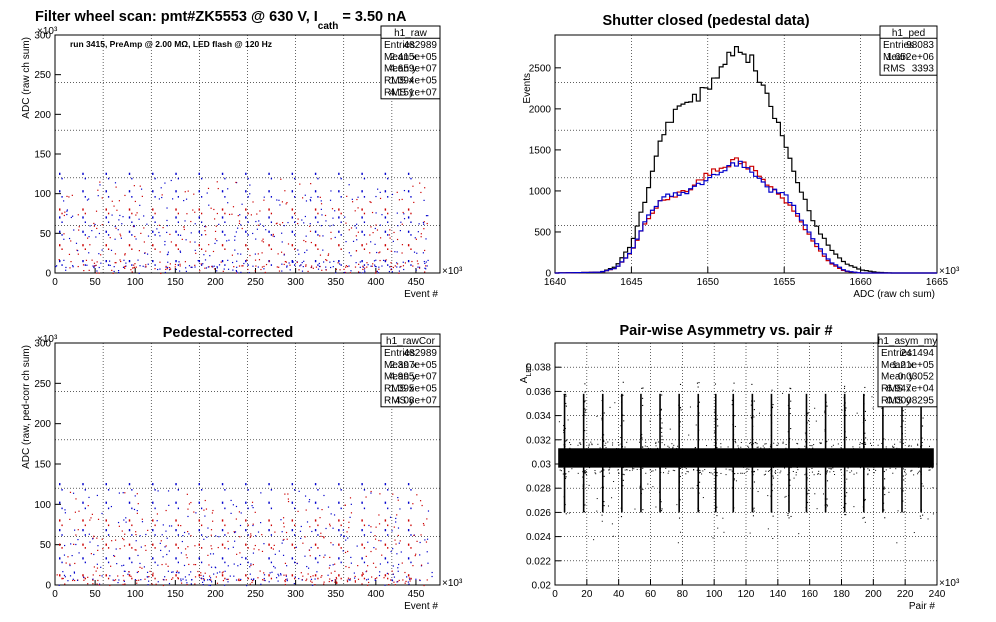 The image size is (996, 622). I want to click on y-tick-label: 500, so click(542, 232).